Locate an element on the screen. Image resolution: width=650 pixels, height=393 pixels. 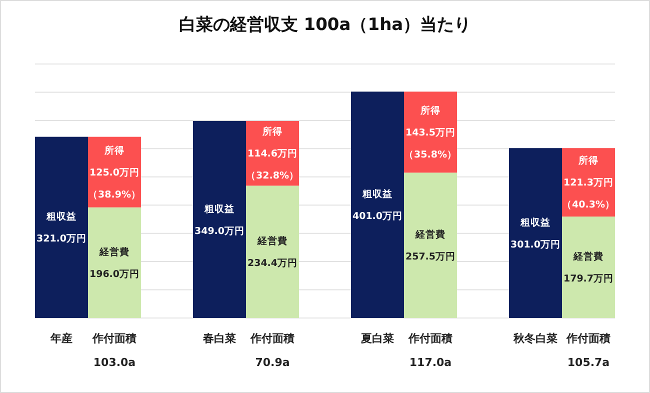
data-label: 257.5万円 is located at coordinates (430, 257).